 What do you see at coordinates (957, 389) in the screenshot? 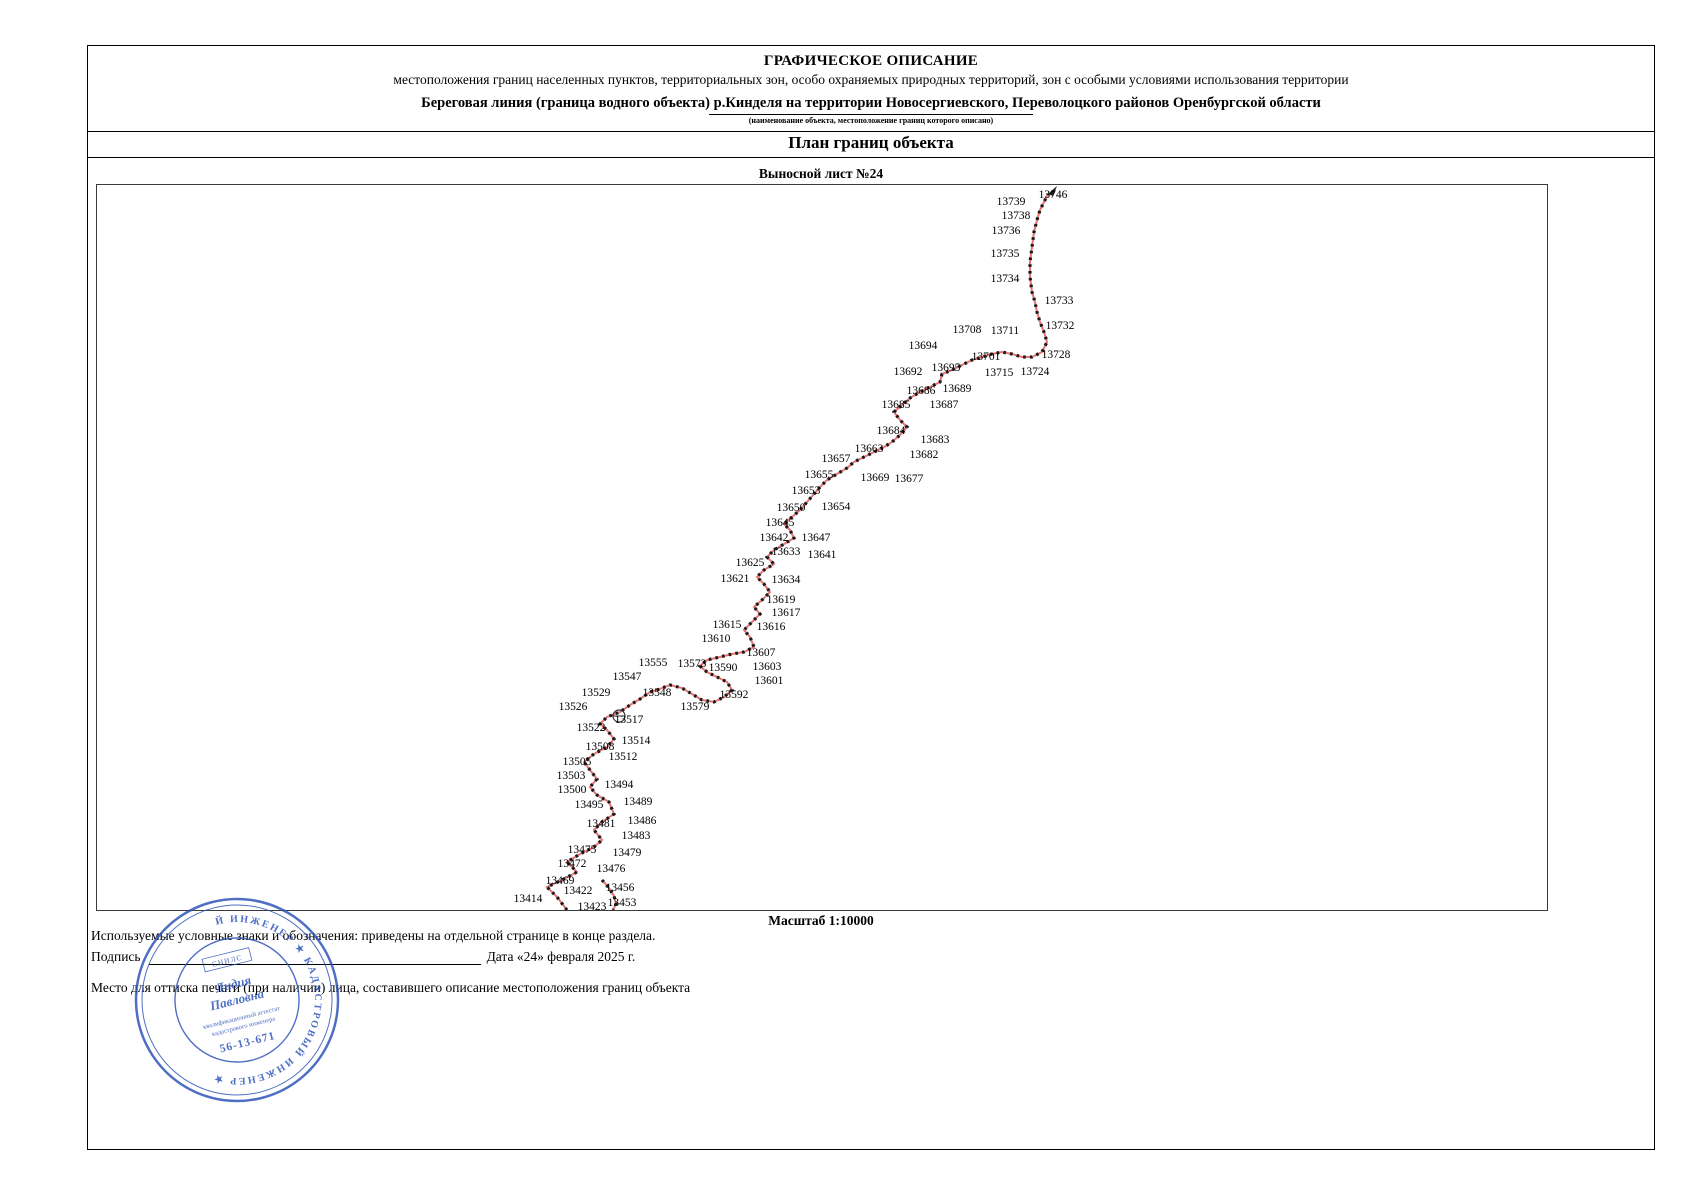
I see `point-label: 13689` at bounding box center [957, 389].